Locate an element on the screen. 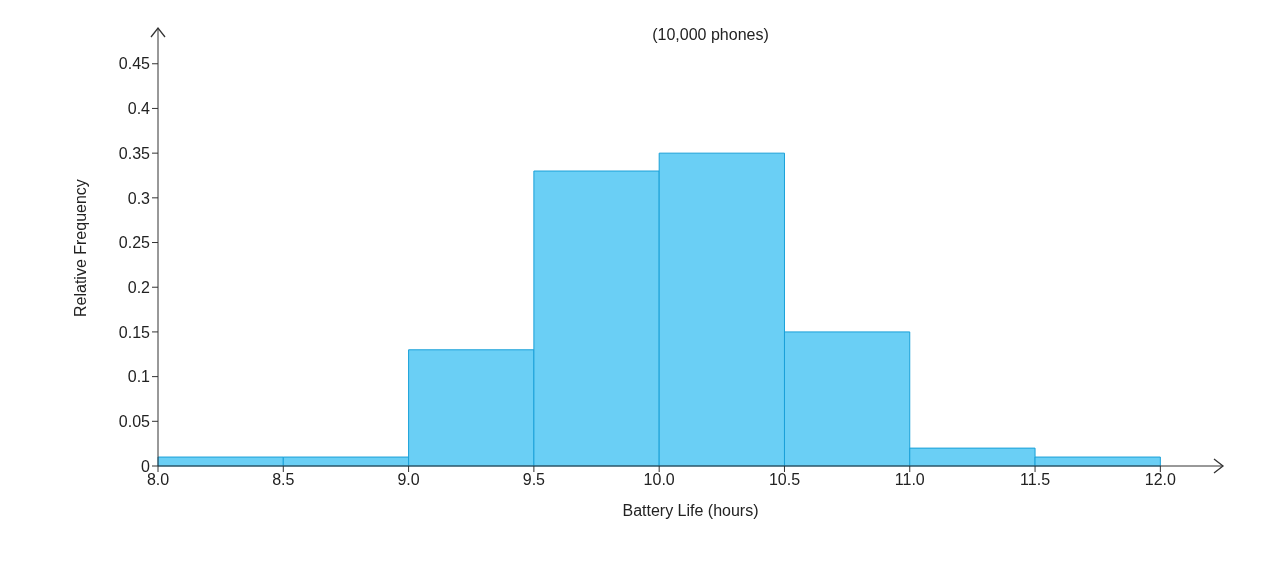  x-tick-label: 9.5 is located at coordinates (534, 480).